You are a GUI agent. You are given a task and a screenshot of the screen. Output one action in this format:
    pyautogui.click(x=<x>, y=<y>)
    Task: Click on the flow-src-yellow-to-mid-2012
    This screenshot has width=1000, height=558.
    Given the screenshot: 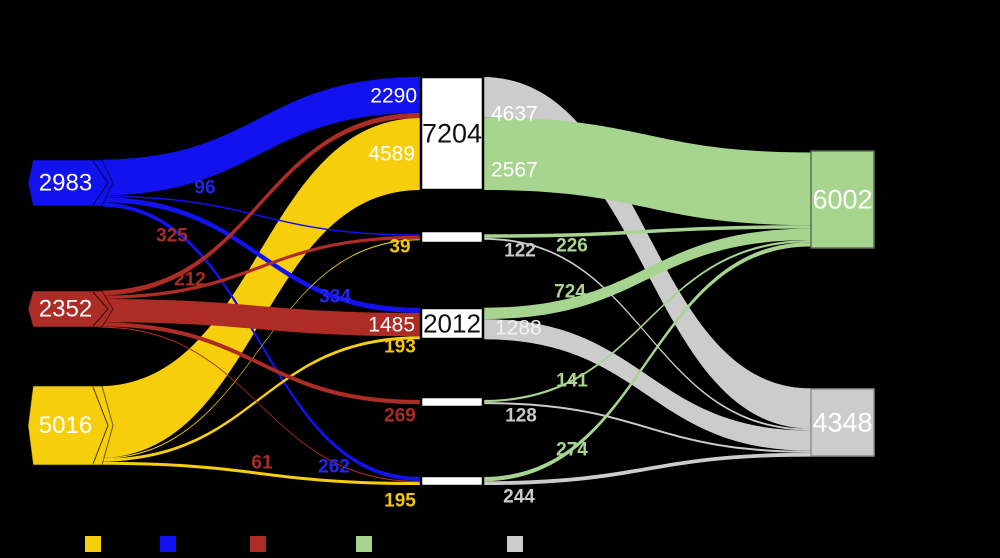 What is the action you would take?
    pyautogui.click(x=259, y=399)
    